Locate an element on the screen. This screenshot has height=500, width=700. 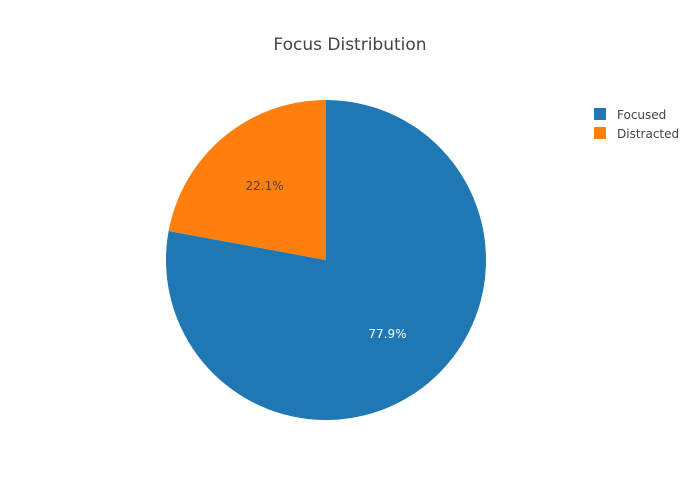
pie-slice-distracted is located at coordinates (247, 180).